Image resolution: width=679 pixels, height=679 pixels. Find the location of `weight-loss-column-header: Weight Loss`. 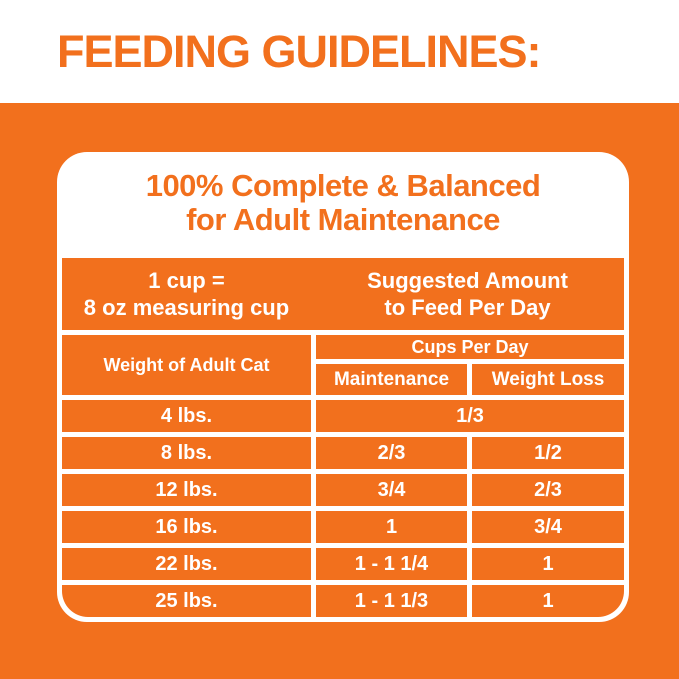

weight-loss-column-header: Weight Loss is located at coordinates (548, 379).